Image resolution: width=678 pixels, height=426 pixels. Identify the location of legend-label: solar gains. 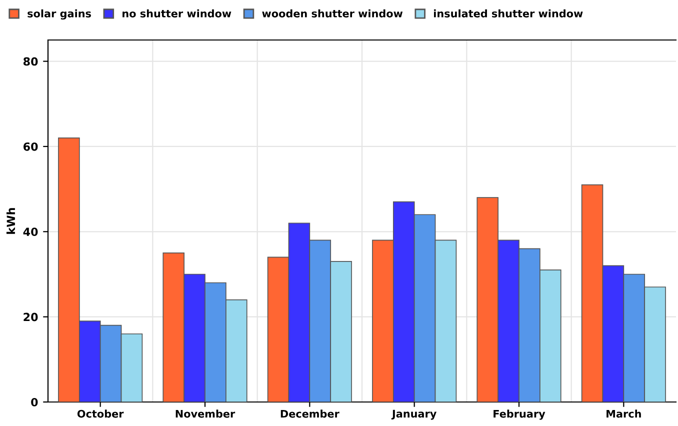
(59, 14).